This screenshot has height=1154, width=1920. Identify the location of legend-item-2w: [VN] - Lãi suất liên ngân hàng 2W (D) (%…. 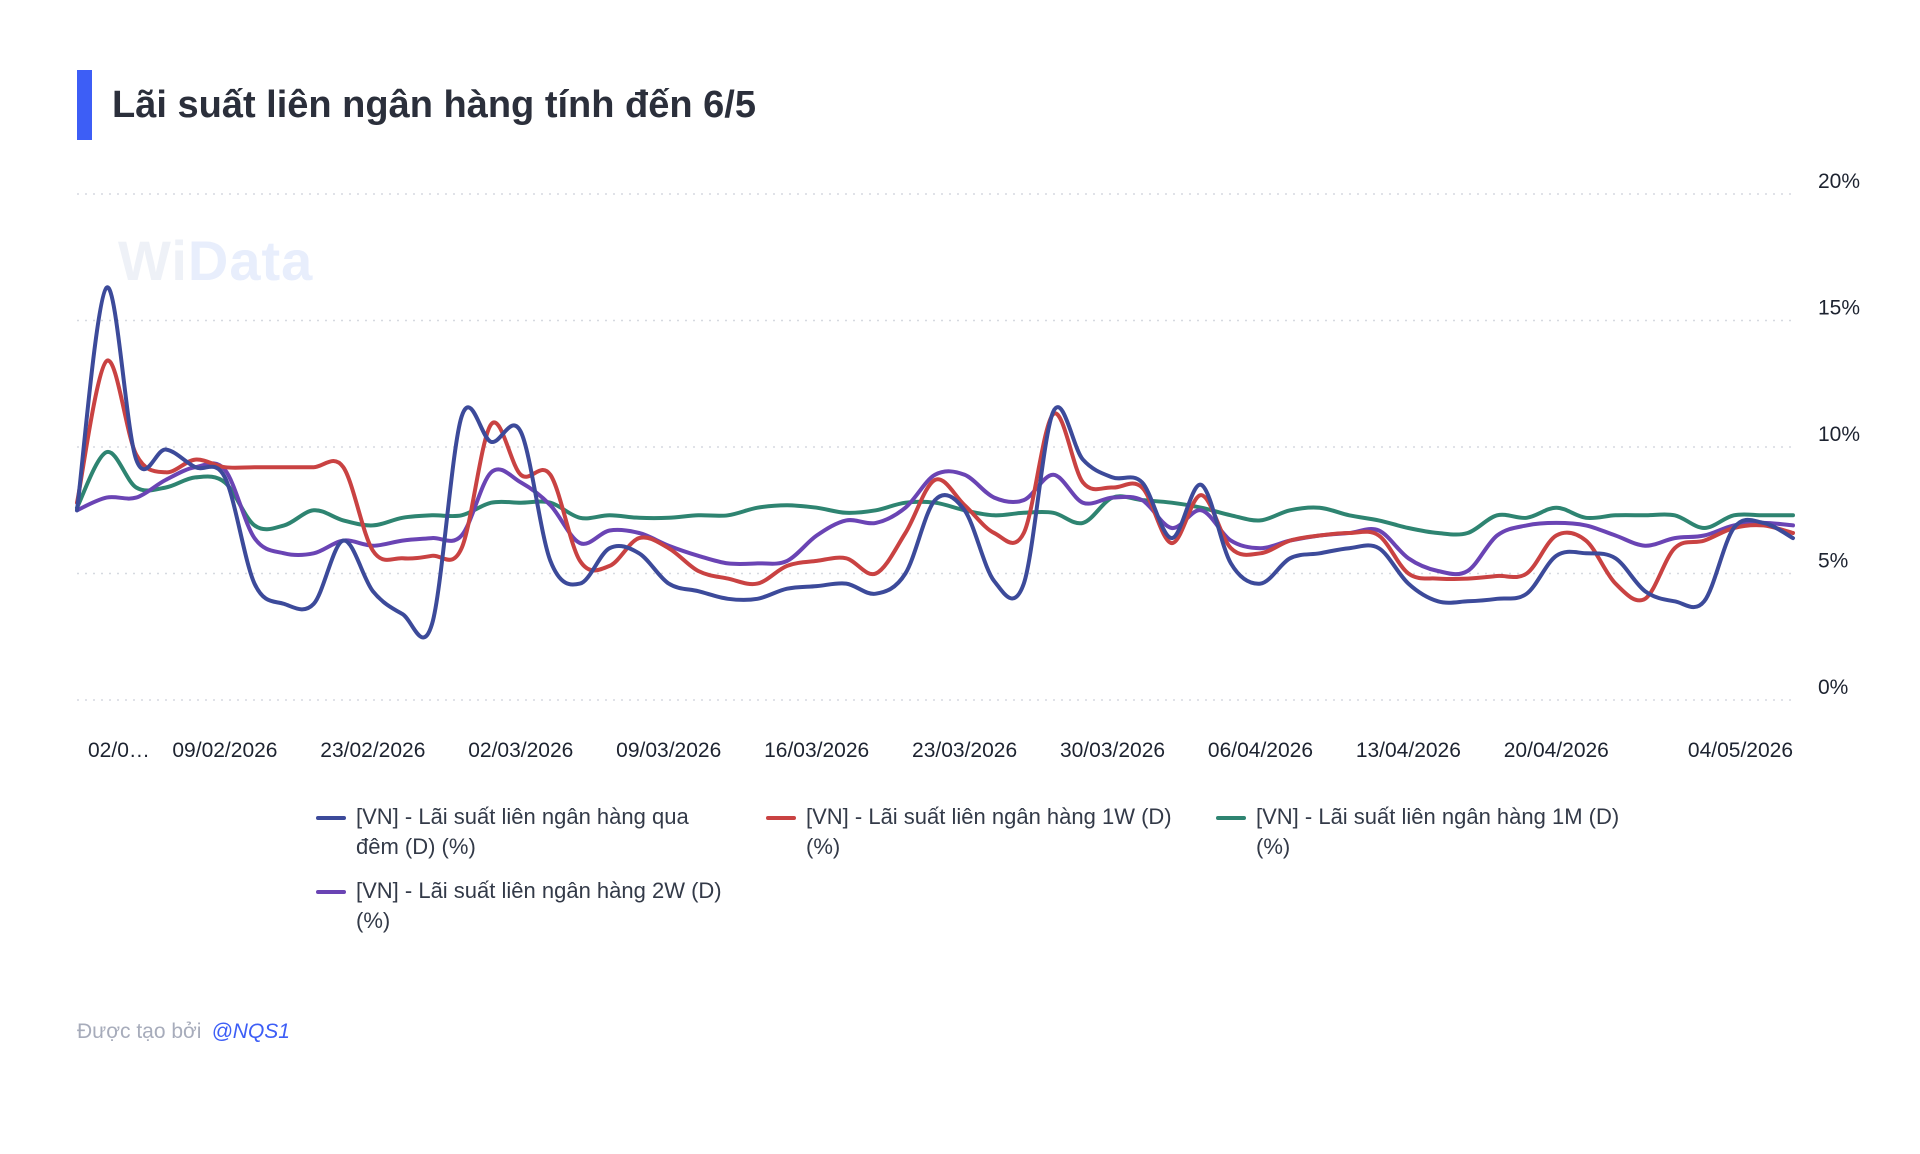
(526, 906).